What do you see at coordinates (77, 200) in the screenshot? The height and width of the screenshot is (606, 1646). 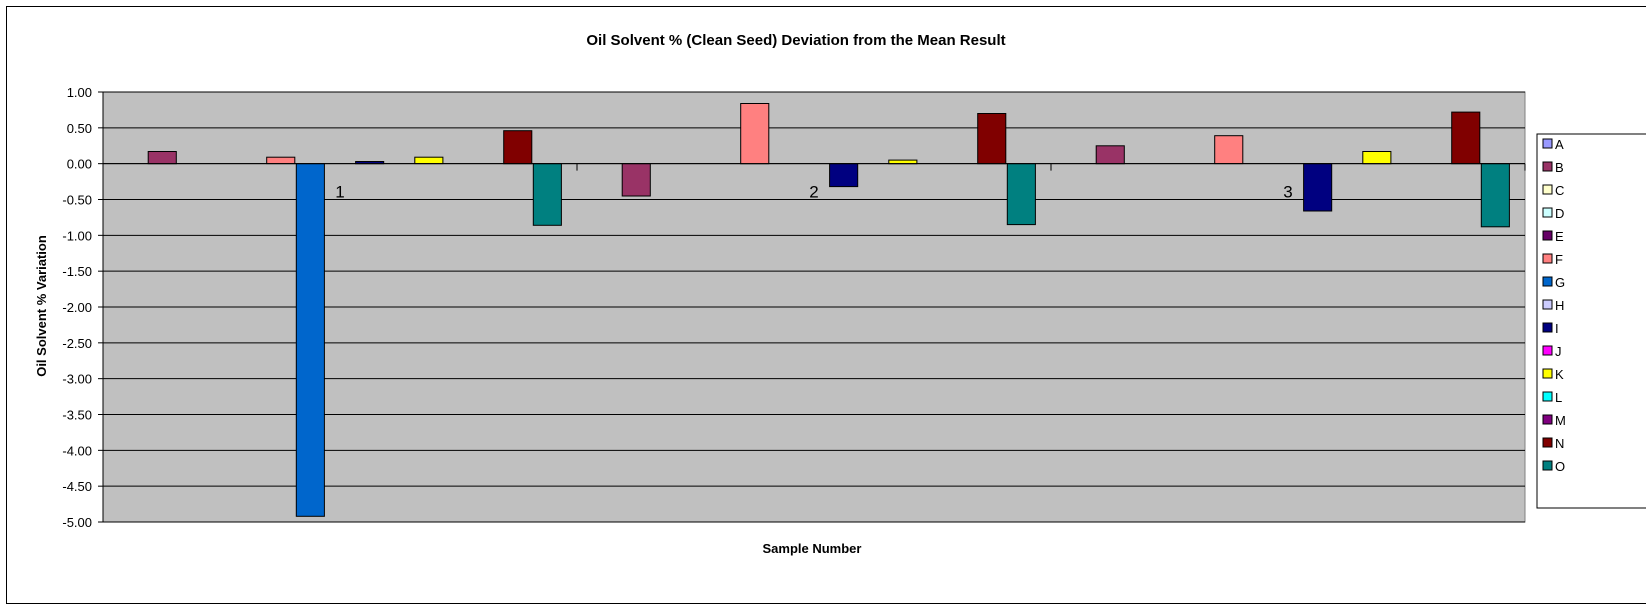 I see `y-tick-label: -0.50` at bounding box center [77, 200].